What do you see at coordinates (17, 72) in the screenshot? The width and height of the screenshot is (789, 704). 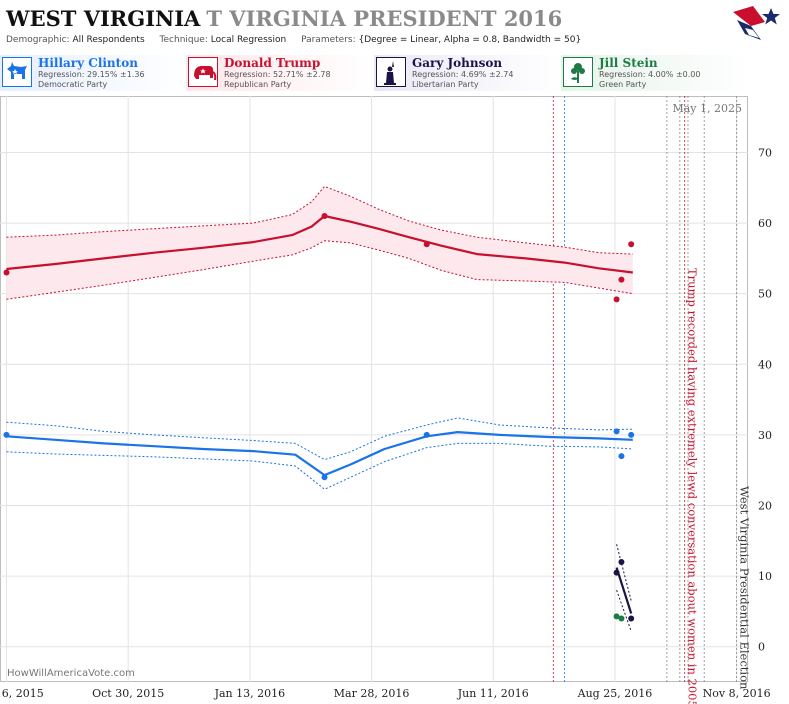 I see `donkey-icon` at bounding box center [17, 72].